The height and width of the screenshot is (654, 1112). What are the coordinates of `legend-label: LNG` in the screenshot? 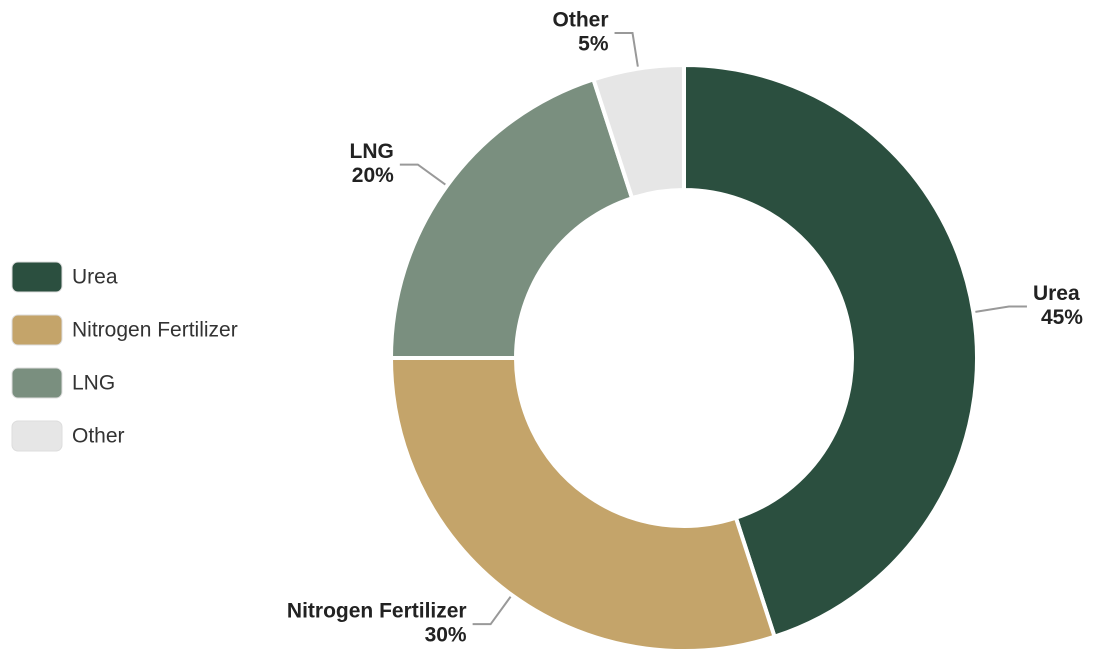 It's located at (93, 383).